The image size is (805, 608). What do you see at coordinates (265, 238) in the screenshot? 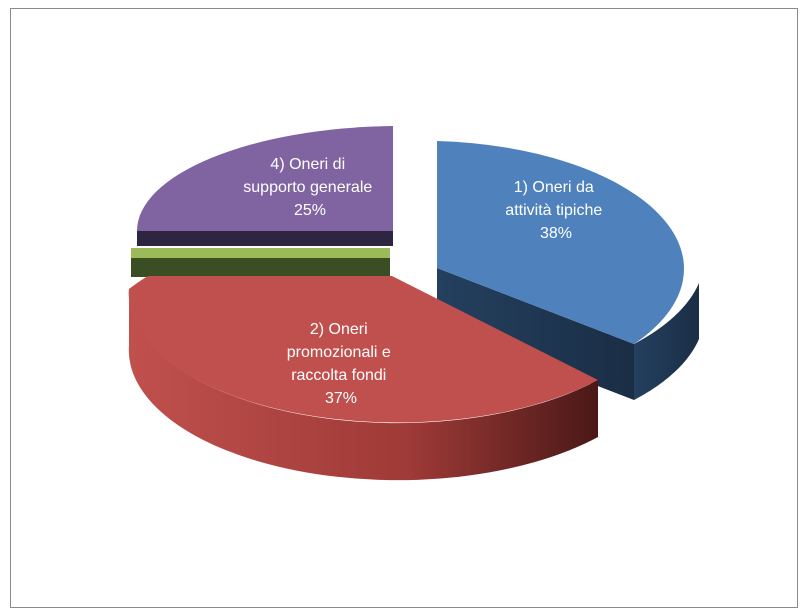
I see `slice-4-side` at bounding box center [265, 238].